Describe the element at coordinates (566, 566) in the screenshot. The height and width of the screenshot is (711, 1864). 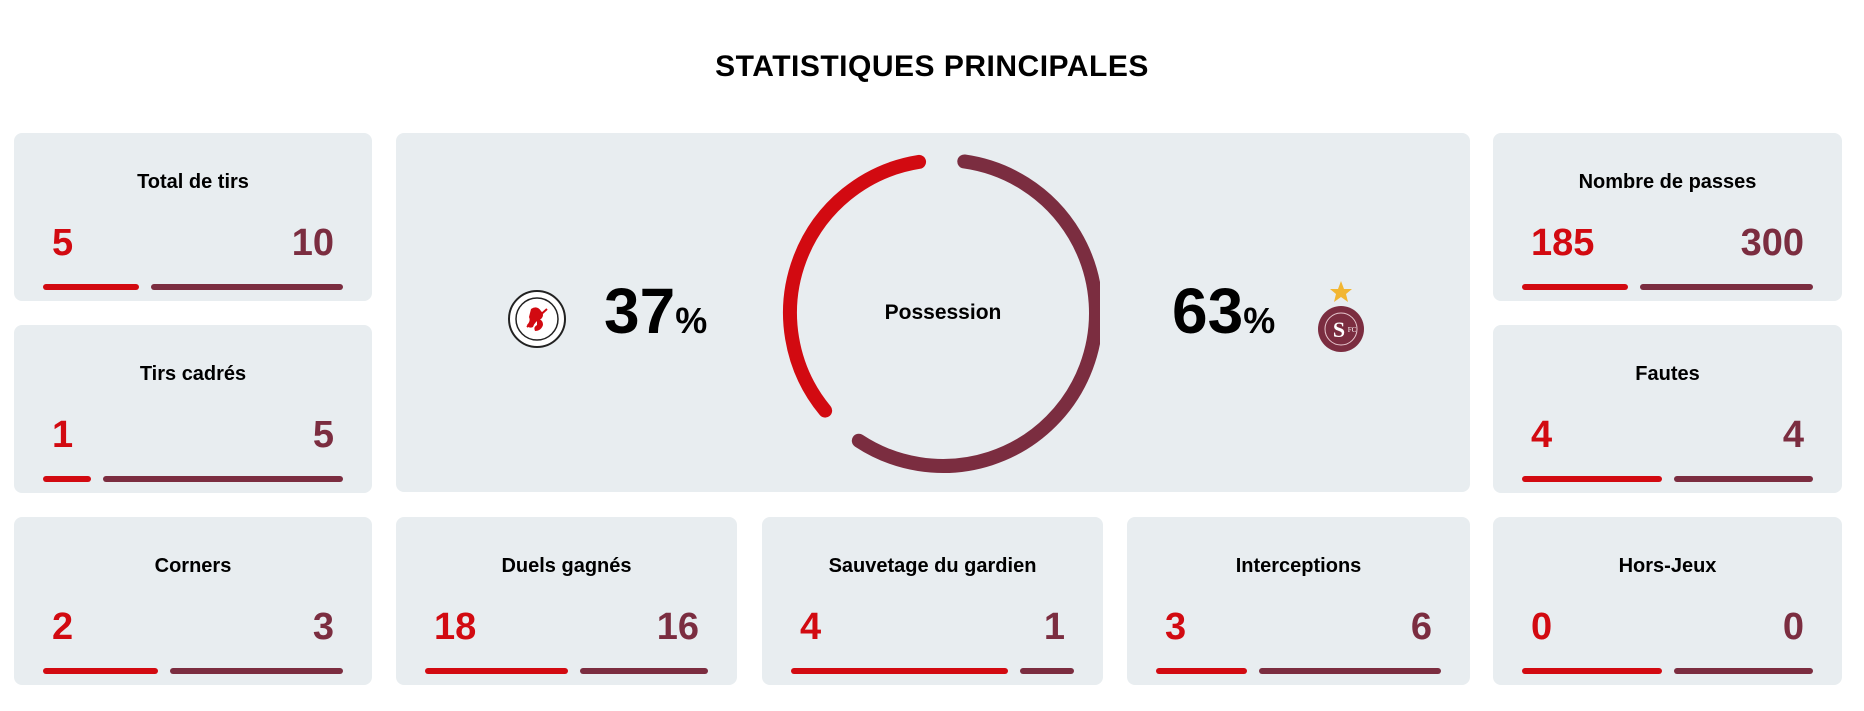
I see `stat-label: Duels gagnés` at that location.